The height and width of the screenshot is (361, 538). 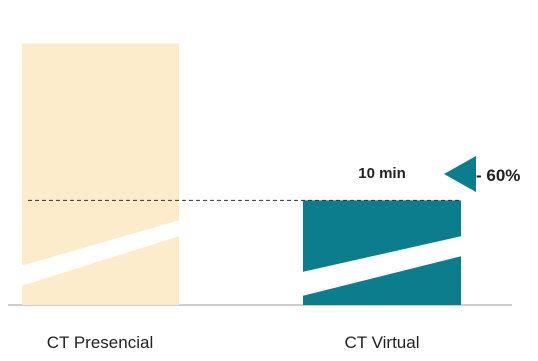 I want to click on reduction-annotation: - 60%, so click(x=498, y=175).